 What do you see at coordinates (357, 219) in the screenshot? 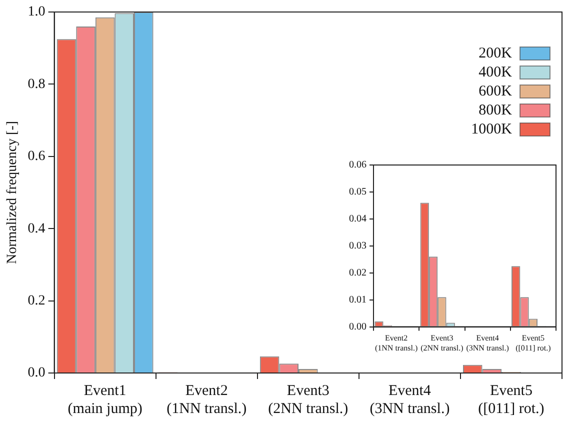
I see `y-tick-label: 0.04` at bounding box center [357, 219].